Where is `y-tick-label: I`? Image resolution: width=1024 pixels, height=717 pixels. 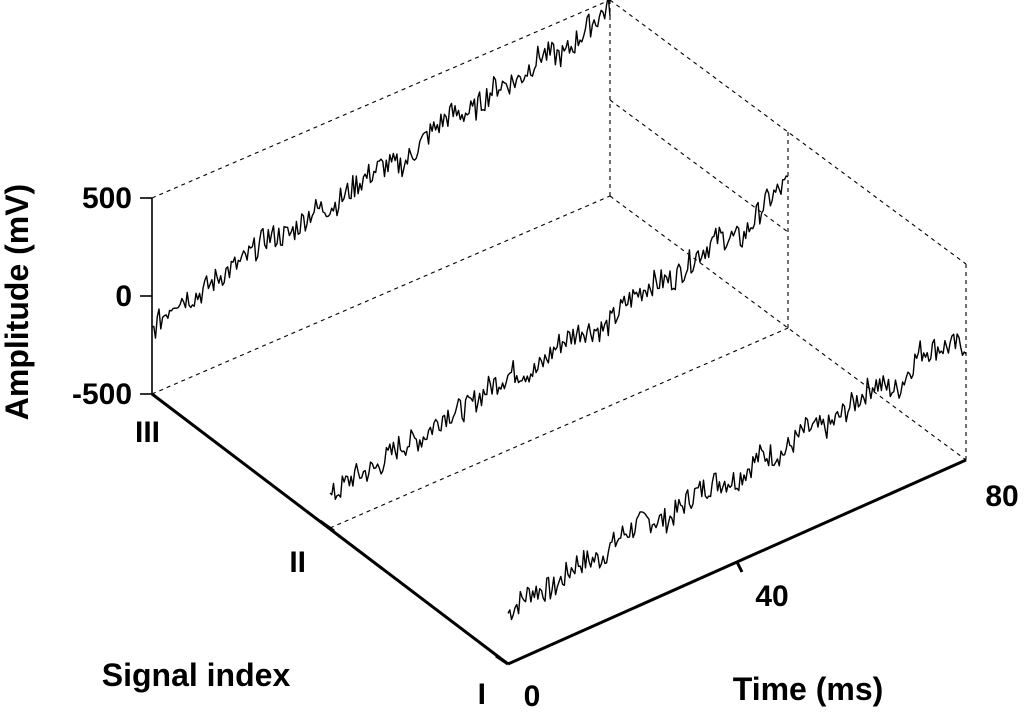 y-tick-label: I is located at coordinates (482, 694).